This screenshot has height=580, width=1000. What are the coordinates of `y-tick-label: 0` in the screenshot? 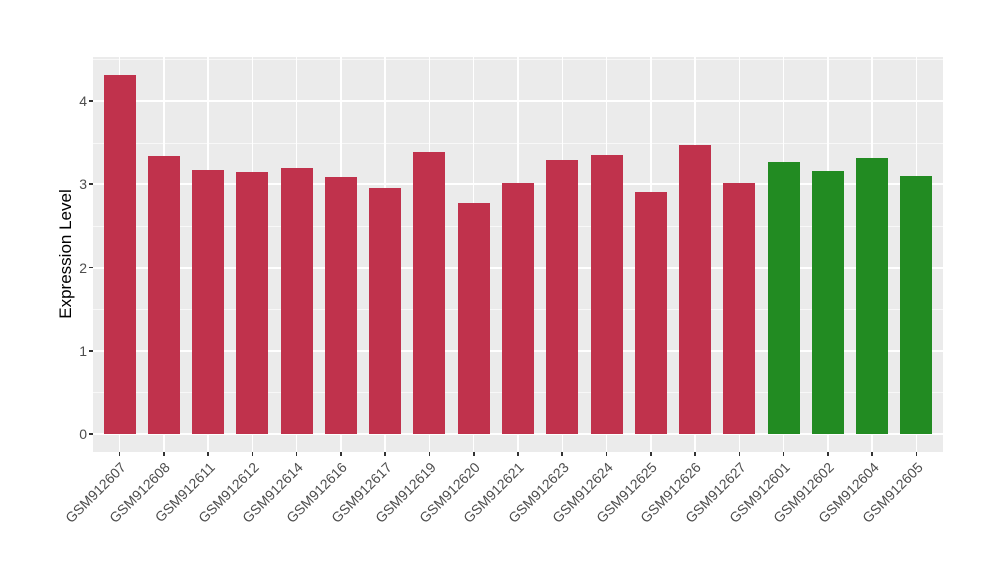 It's located at (83, 434).